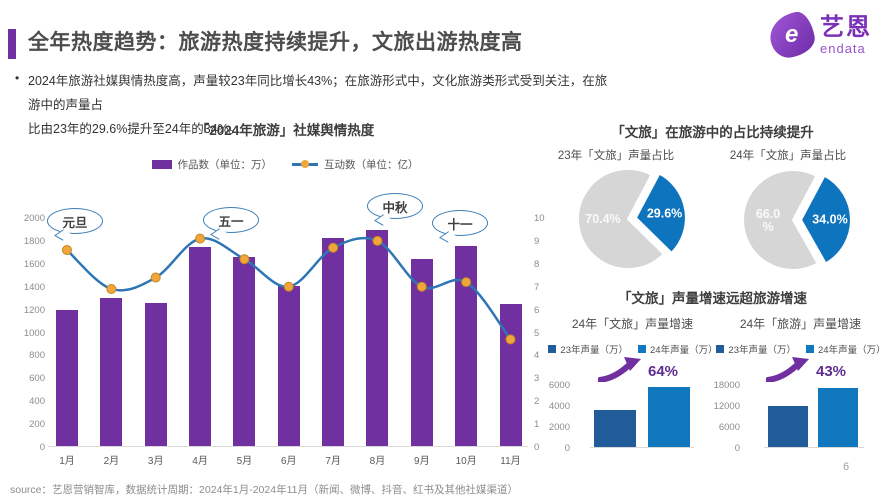 The height and width of the screenshot is (500, 889). I want to click on y-axis-tick-label: 1000, so click(34, 333).